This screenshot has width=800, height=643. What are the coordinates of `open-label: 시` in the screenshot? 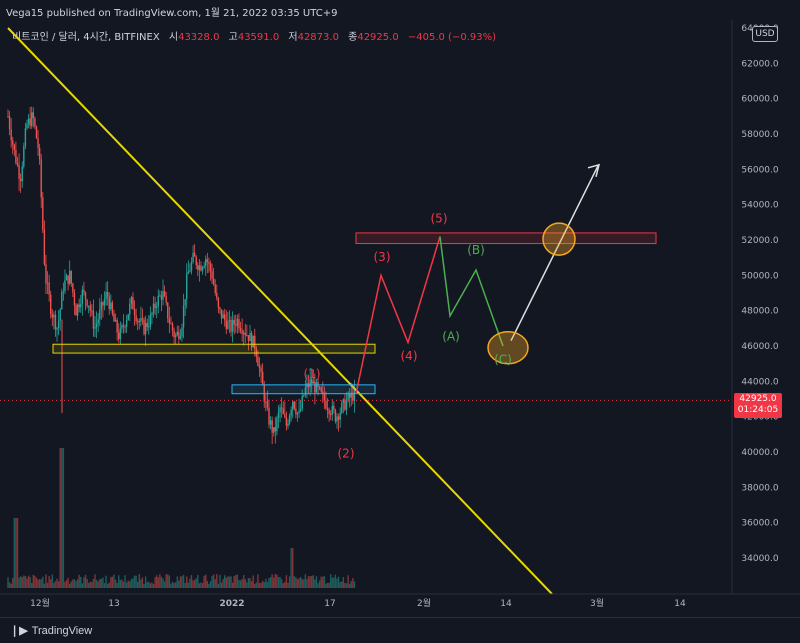 It's located at (173, 37).